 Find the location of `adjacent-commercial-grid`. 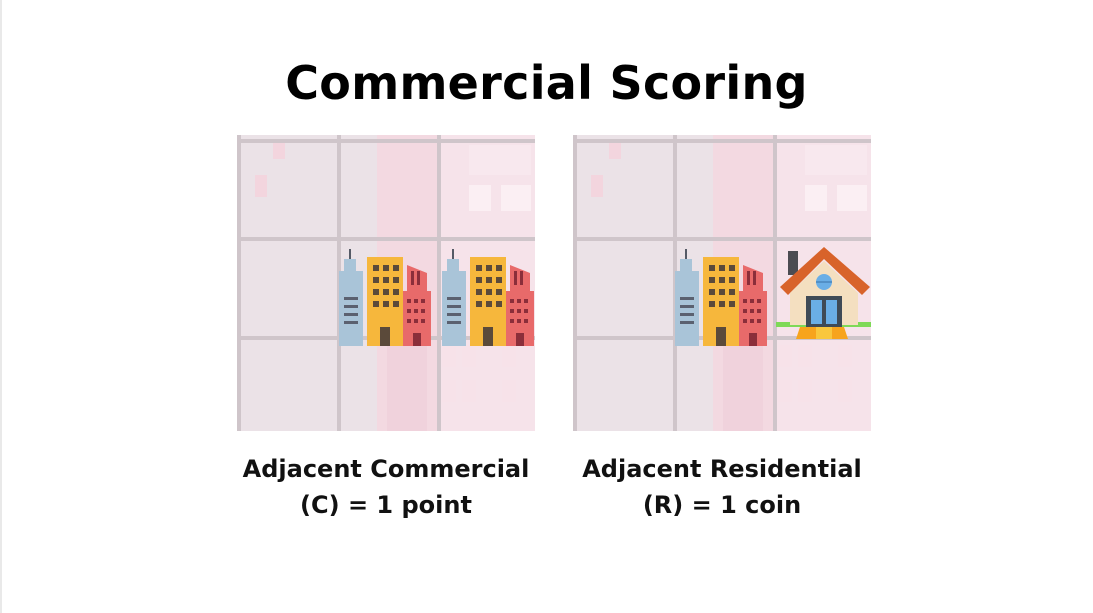

adjacent-commercial-grid is located at coordinates (386, 283).